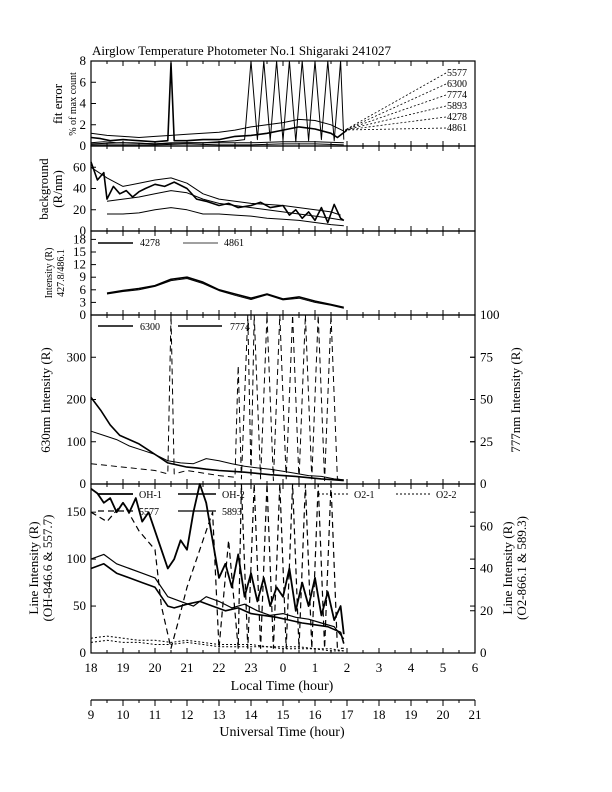 The image size is (612, 792). What do you see at coordinates (283, 714) in the screenshot?
I see `ut-tick-label: 15` at bounding box center [283, 714].